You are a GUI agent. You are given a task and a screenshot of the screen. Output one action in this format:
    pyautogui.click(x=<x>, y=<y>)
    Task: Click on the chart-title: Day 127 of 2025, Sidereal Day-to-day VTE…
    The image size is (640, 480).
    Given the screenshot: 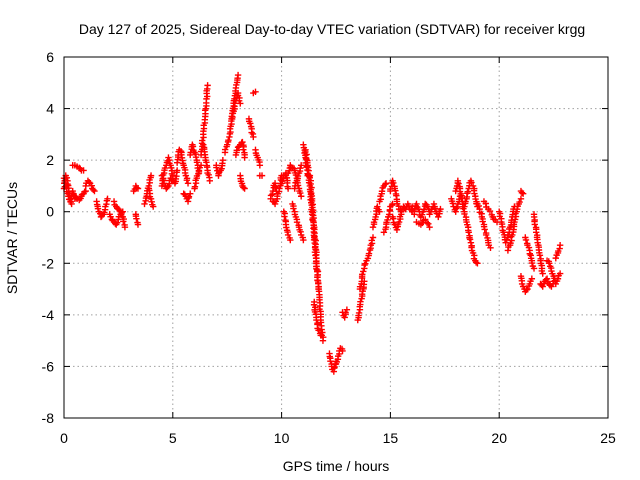 What is the action you would take?
    pyautogui.click(x=332, y=29)
    